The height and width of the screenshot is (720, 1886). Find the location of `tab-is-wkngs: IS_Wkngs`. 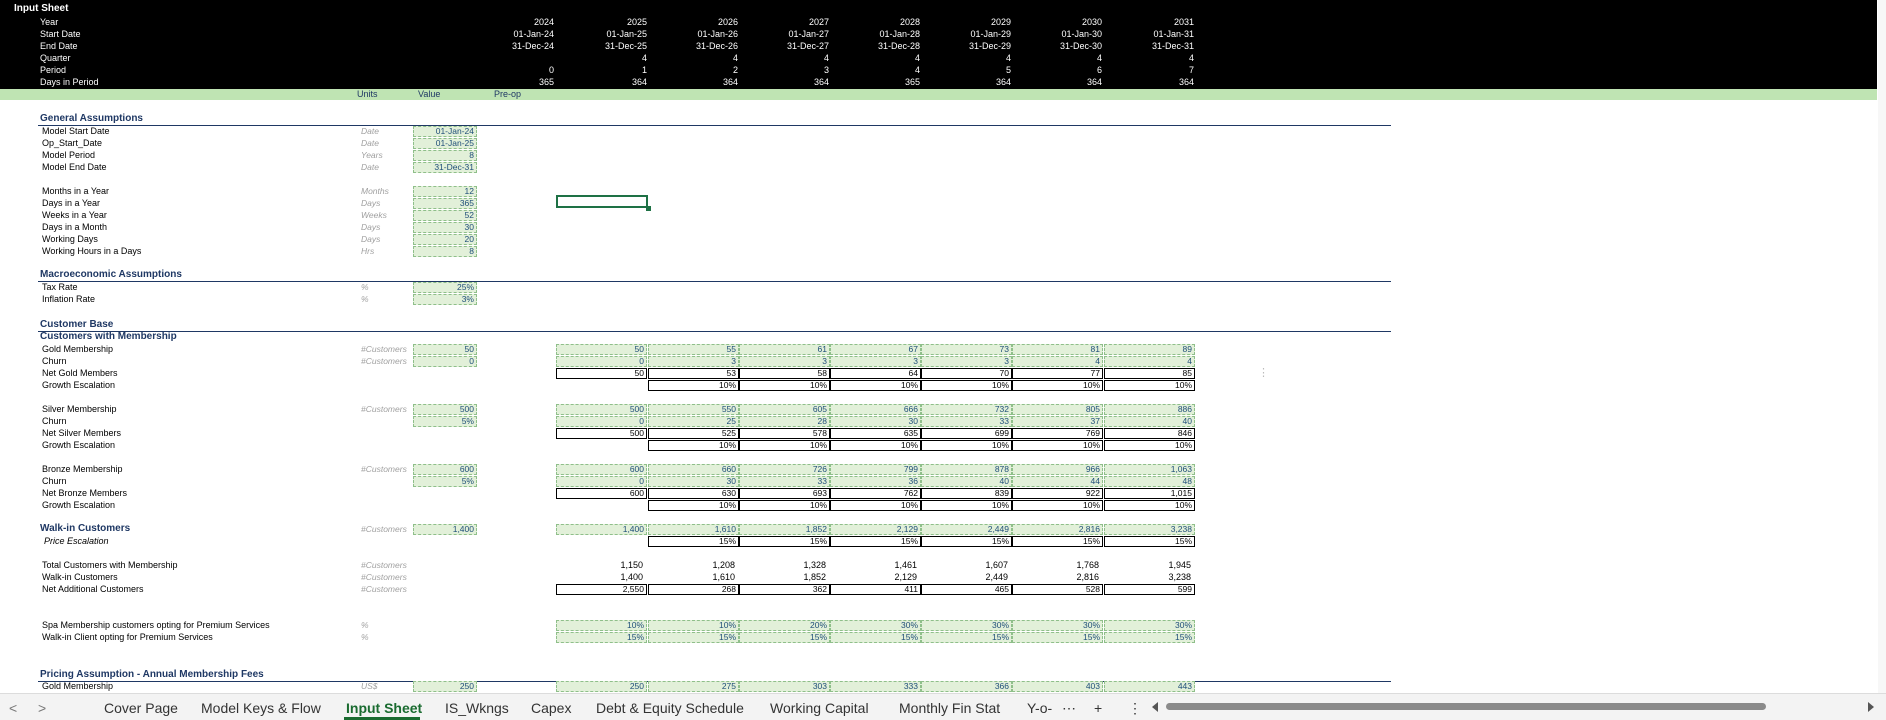

tab-is-wkngs: IS_Wkngs is located at coordinates (477, 708).